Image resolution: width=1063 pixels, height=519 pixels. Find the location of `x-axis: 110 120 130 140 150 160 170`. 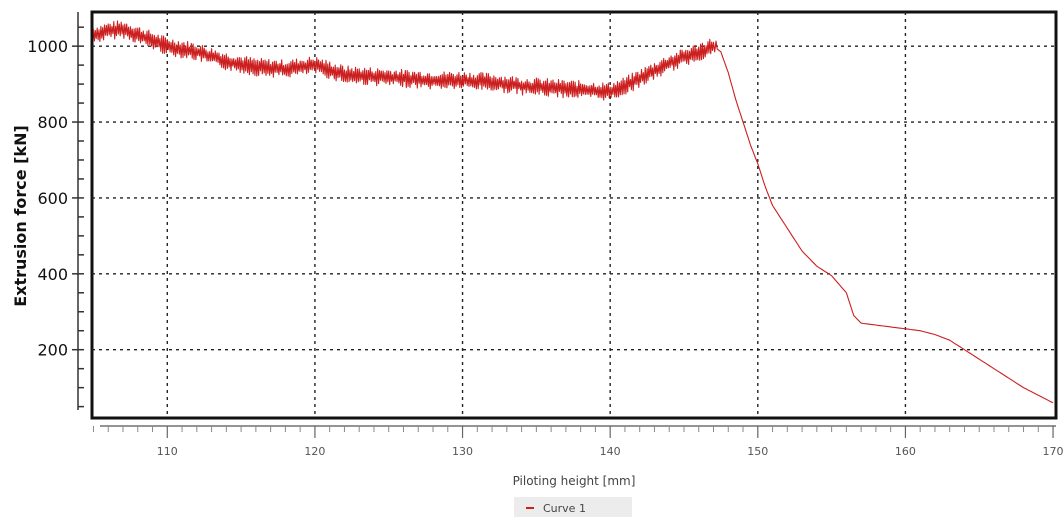

x-axis: 110 120 130 140 150 160 170 is located at coordinates (577, 441).